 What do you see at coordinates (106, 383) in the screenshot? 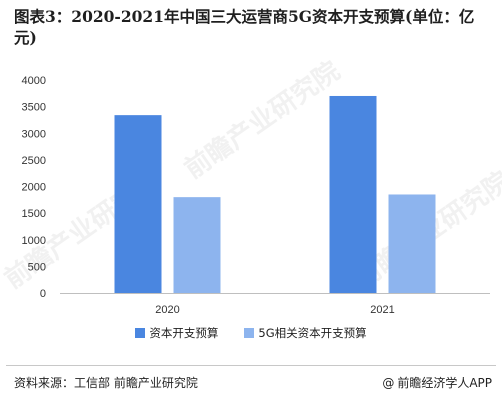
I see `source-note: 资料来源：工信部 前瞻产业研究院` at bounding box center [106, 383].